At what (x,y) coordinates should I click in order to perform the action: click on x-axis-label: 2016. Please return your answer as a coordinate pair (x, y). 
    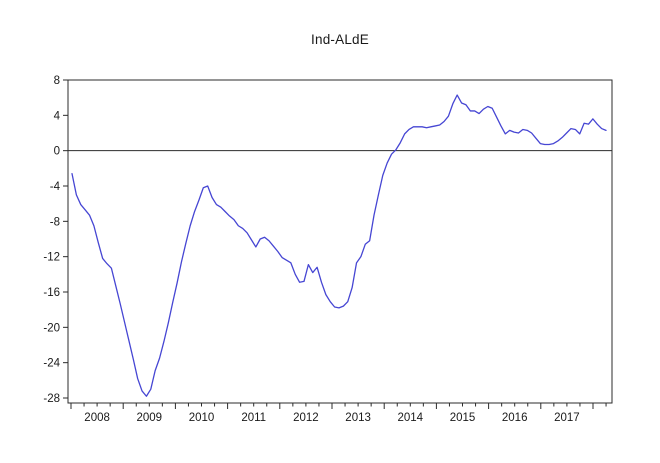
    Looking at the image, I should click on (515, 418).